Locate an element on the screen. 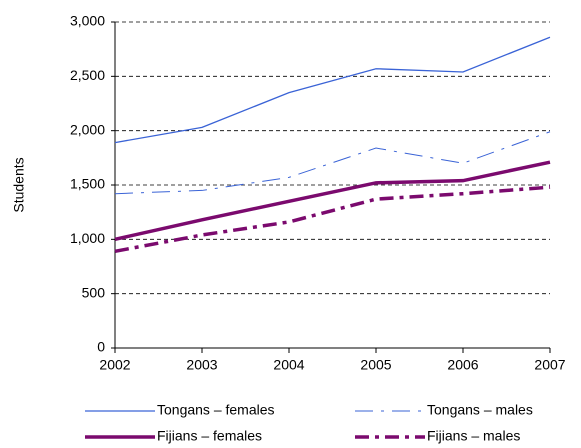 This screenshot has width=581, height=448. y-tick-label: 1,500 is located at coordinates (87, 184).